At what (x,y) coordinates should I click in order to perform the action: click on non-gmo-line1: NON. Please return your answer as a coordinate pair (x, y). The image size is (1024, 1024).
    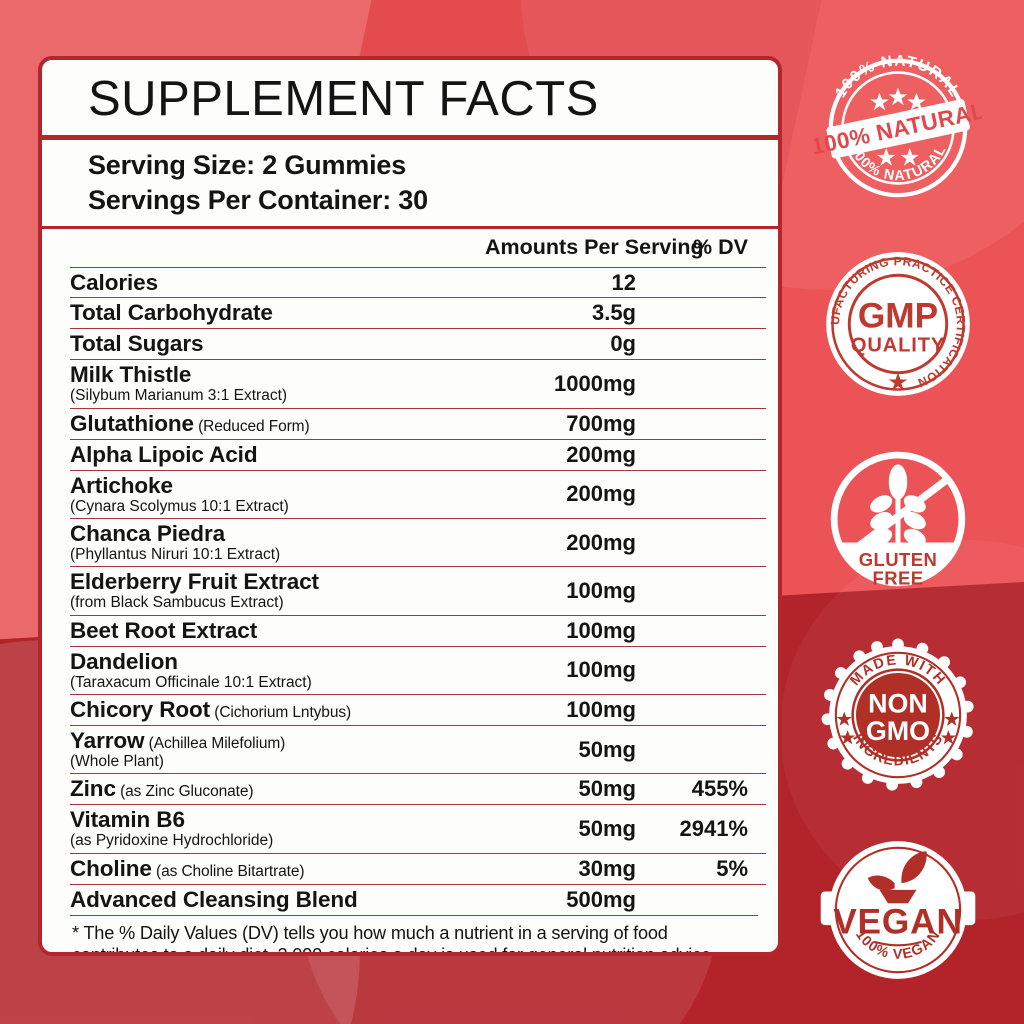
    Looking at the image, I should click on (898, 703).